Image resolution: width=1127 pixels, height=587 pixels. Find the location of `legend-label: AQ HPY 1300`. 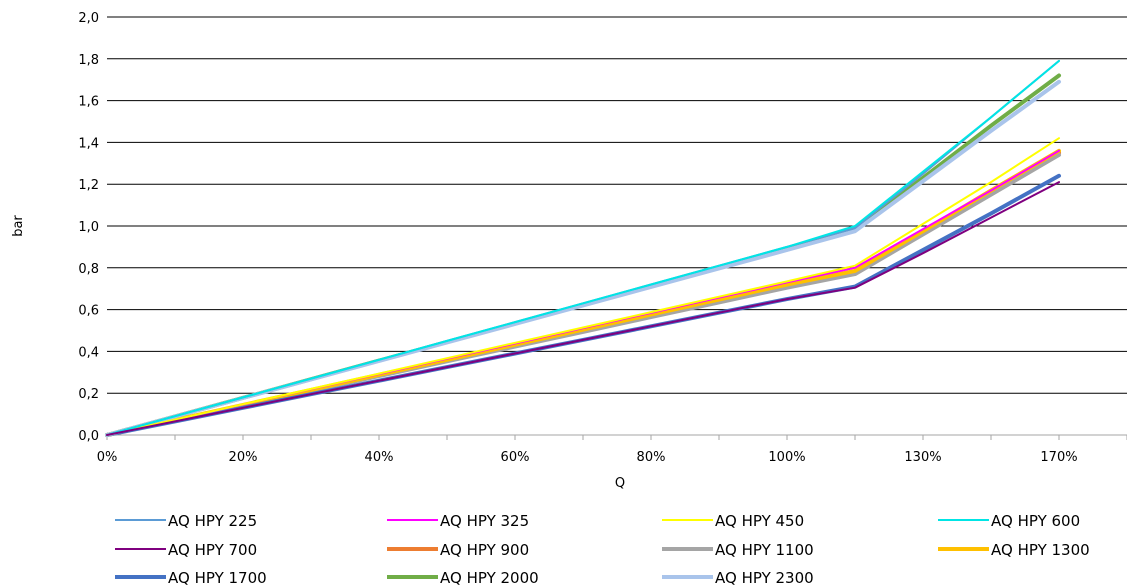

legend-label: AQ HPY 1300 is located at coordinates (1040, 550).